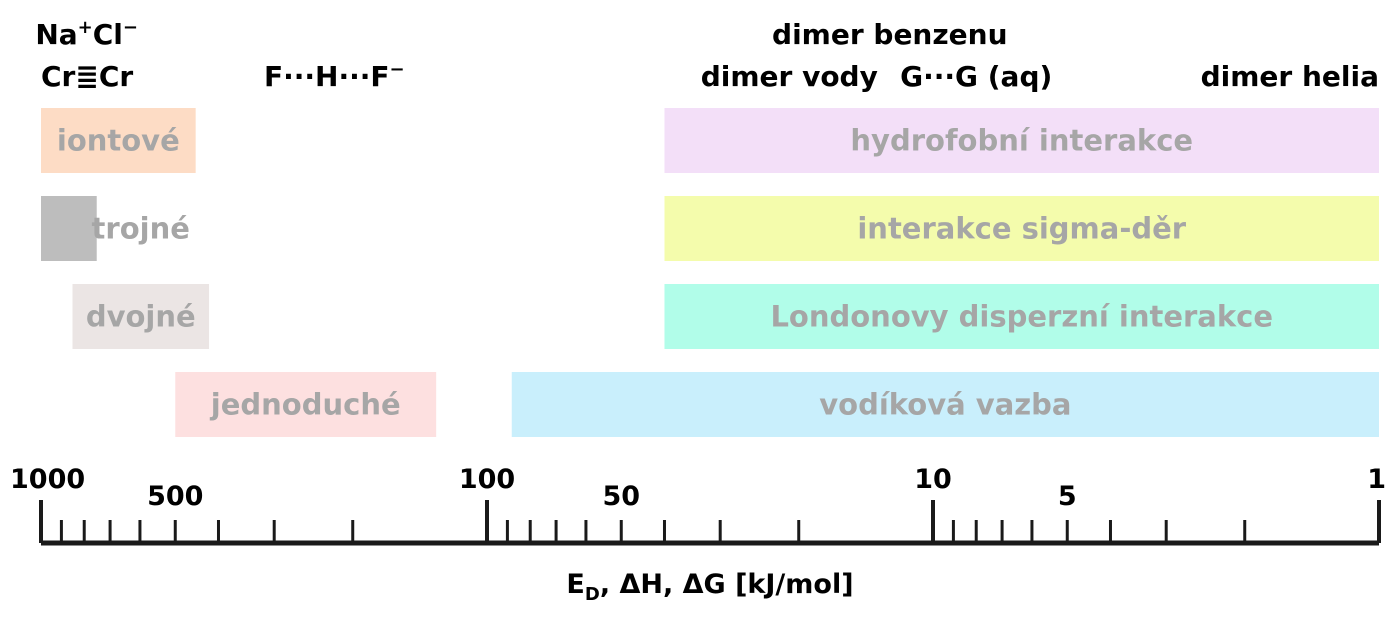 The height and width of the screenshot is (621, 1400). What do you see at coordinates (334, 76) in the screenshot?
I see `annotation-fhf: F···H···F−` at bounding box center [334, 76].